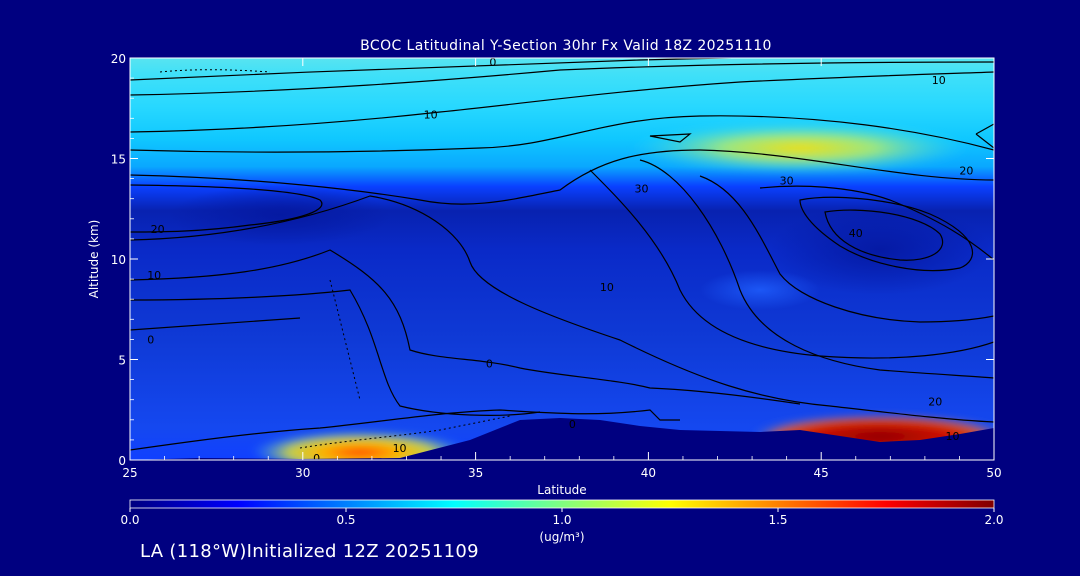  I want to click on low-concentration-core, so click(880, 250).